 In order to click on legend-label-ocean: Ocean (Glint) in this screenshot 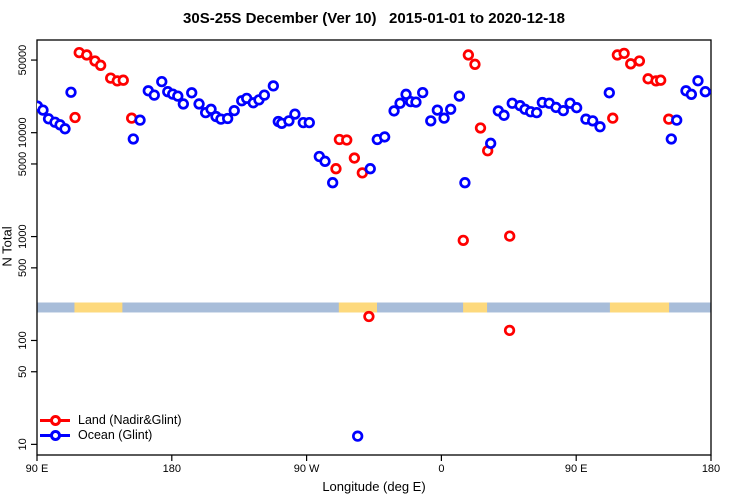, I will do `click(115, 435)`.